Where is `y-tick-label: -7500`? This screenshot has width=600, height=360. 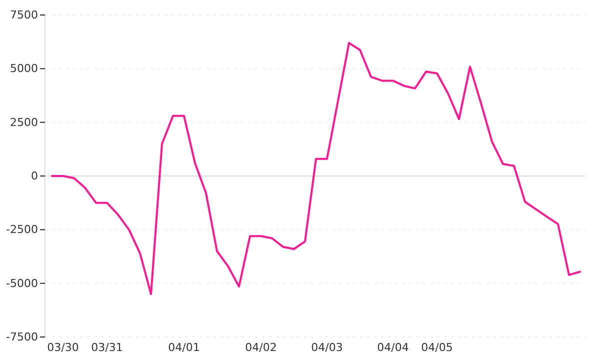 y-tick-label: -7500 is located at coordinates (22, 337).